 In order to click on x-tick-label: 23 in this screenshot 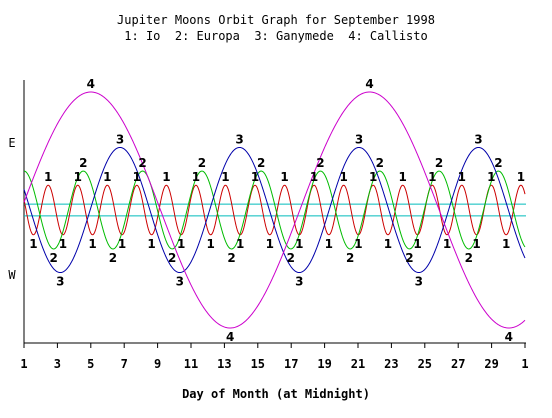, I will do `click(391, 364)`.